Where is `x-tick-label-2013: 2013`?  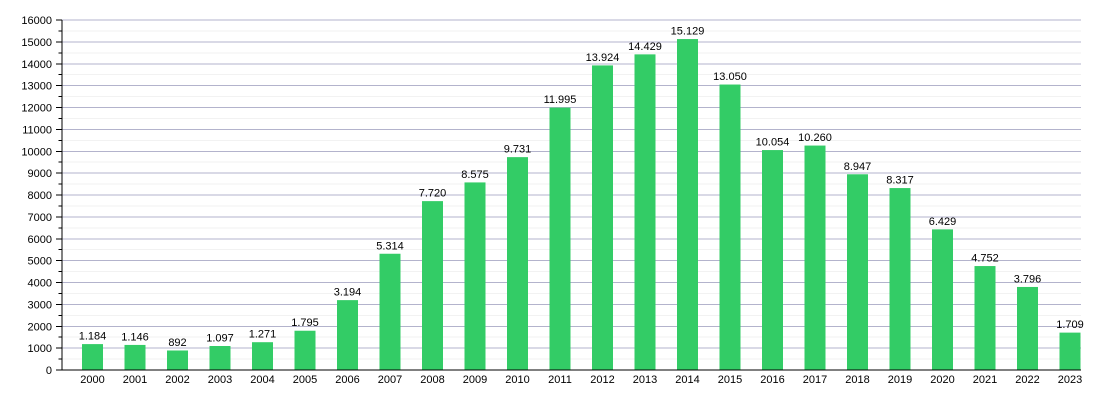 x-tick-label-2013: 2013 is located at coordinates (645, 380).